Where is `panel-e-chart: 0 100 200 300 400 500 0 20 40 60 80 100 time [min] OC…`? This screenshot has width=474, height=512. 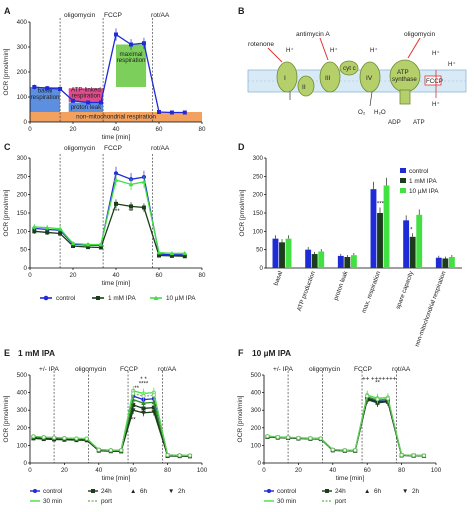 panel-e-chart: 0 100 200 300 400 500 0 20 40 60 80 100 time [min] OC… is located at coordinates (105, 426).